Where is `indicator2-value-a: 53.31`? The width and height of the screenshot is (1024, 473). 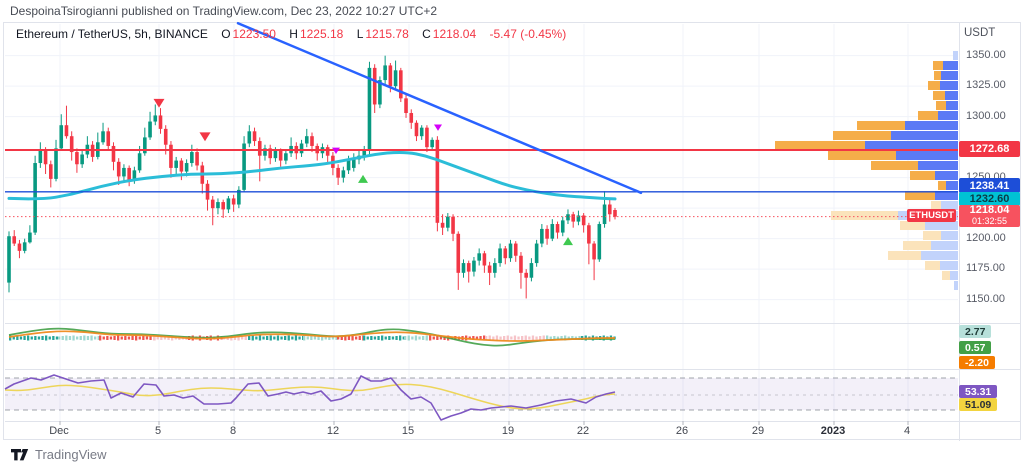 indicator2-value-a: 53.31 is located at coordinates (978, 391).